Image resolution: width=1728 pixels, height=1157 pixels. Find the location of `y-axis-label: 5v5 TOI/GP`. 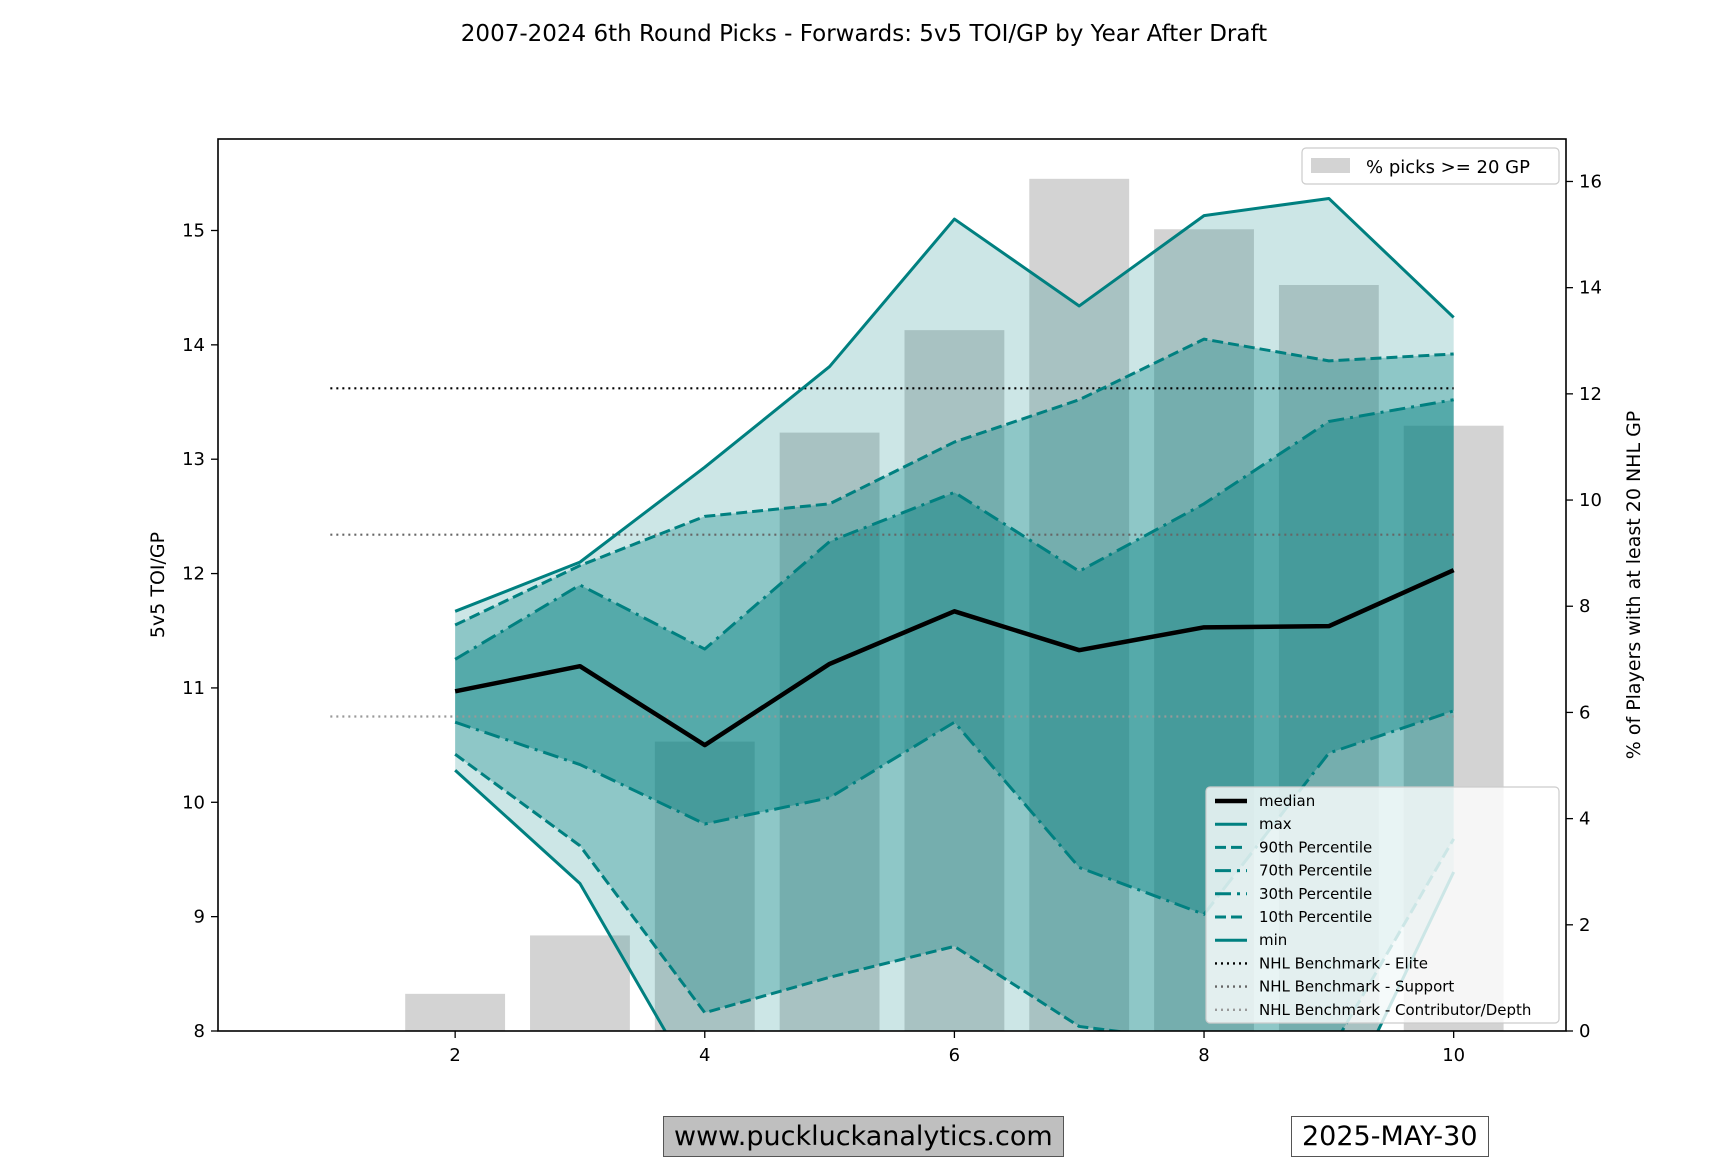

y-axis-label: 5v5 TOI/GP is located at coordinates (158, 585).